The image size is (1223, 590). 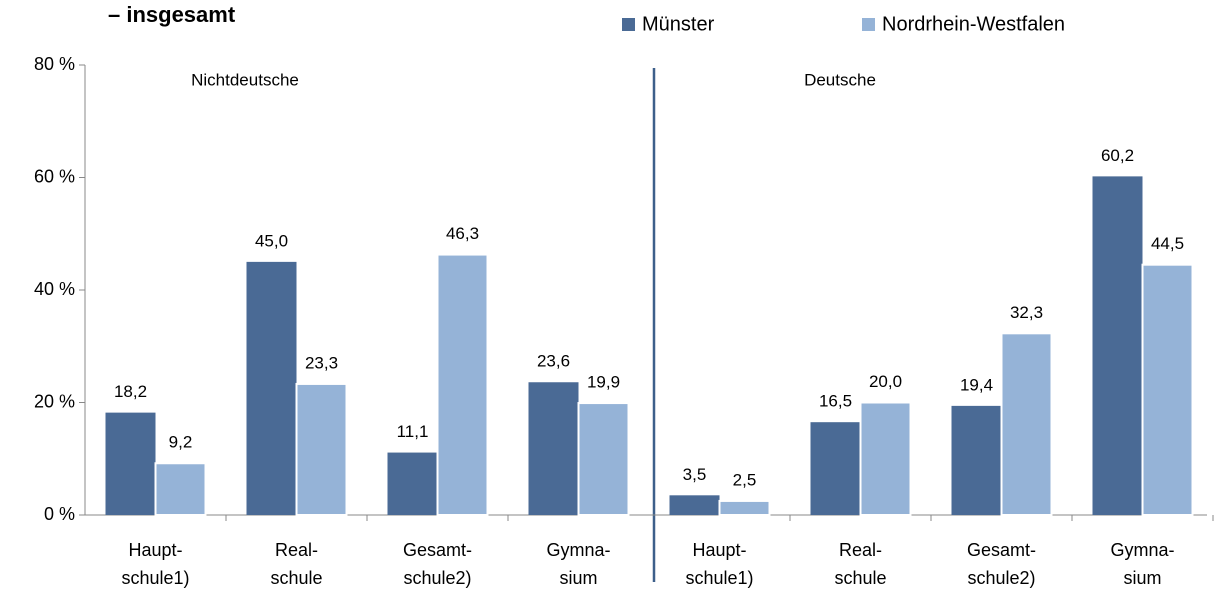 What do you see at coordinates (1167, 243) in the screenshot?
I see `value-label: 44,5` at bounding box center [1167, 243].